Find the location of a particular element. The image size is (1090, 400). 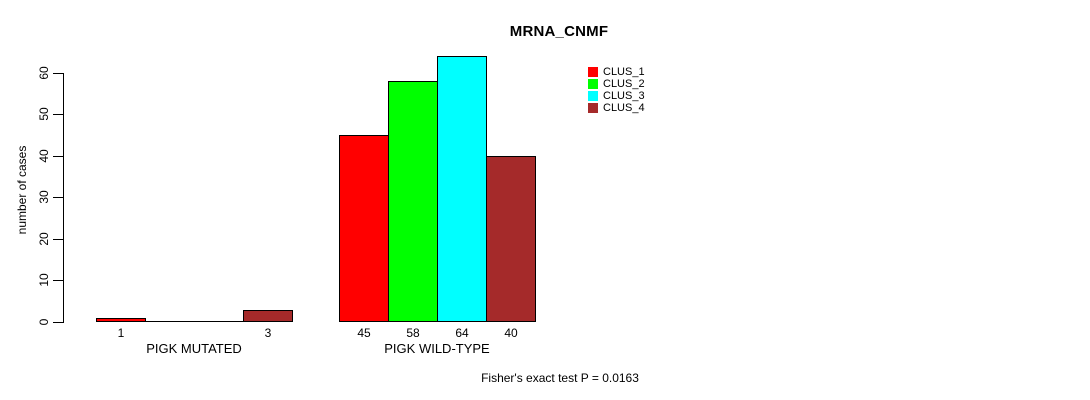

bar-clus_1-group2 is located at coordinates (364, 228).